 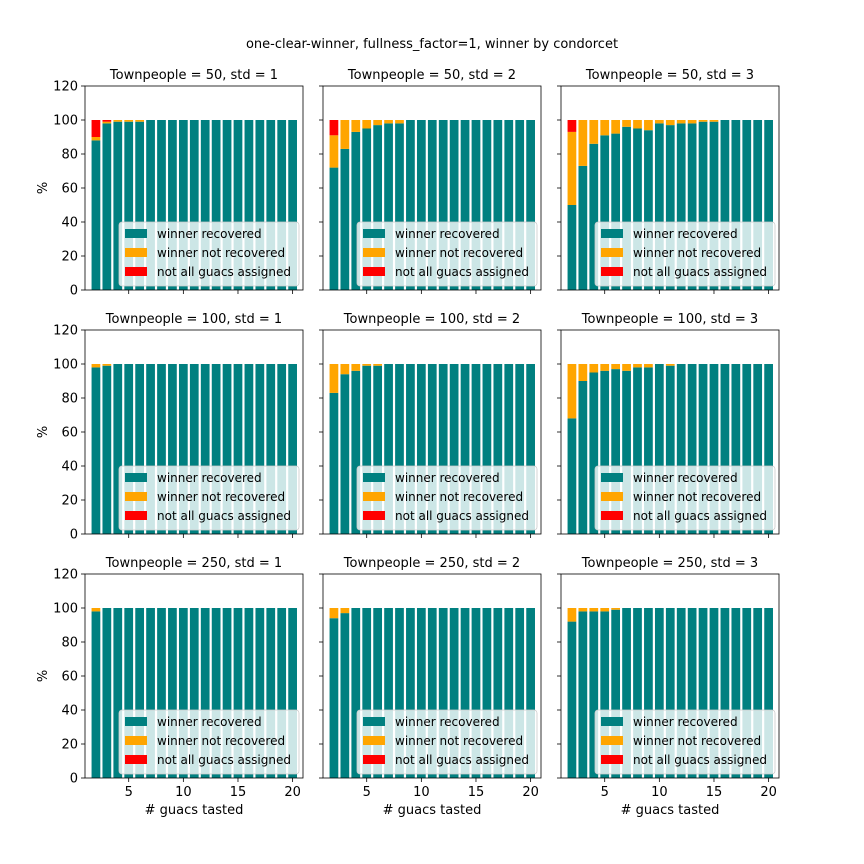 I want to click on legend-label: not all guacs assigned, so click(x=224, y=516).